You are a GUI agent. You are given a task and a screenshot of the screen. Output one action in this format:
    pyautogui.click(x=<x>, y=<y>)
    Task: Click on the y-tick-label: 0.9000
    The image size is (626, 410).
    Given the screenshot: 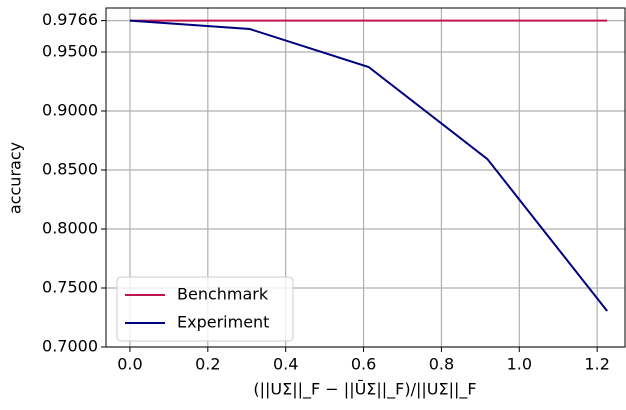 What is the action you would take?
    pyautogui.click(x=70, y=110)
    